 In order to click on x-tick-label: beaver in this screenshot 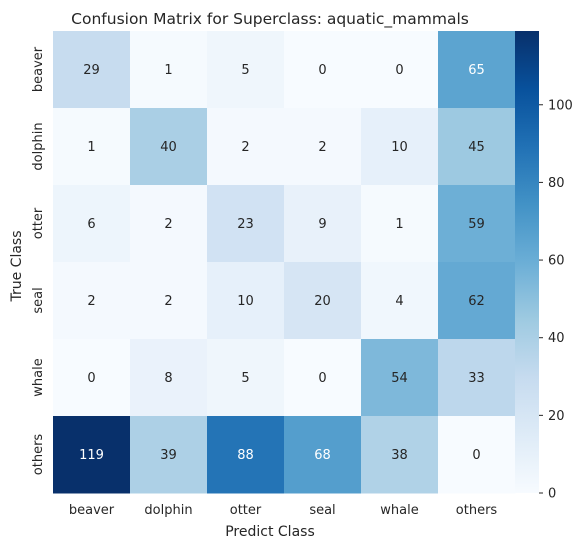, I will do `click(92, 510)`.